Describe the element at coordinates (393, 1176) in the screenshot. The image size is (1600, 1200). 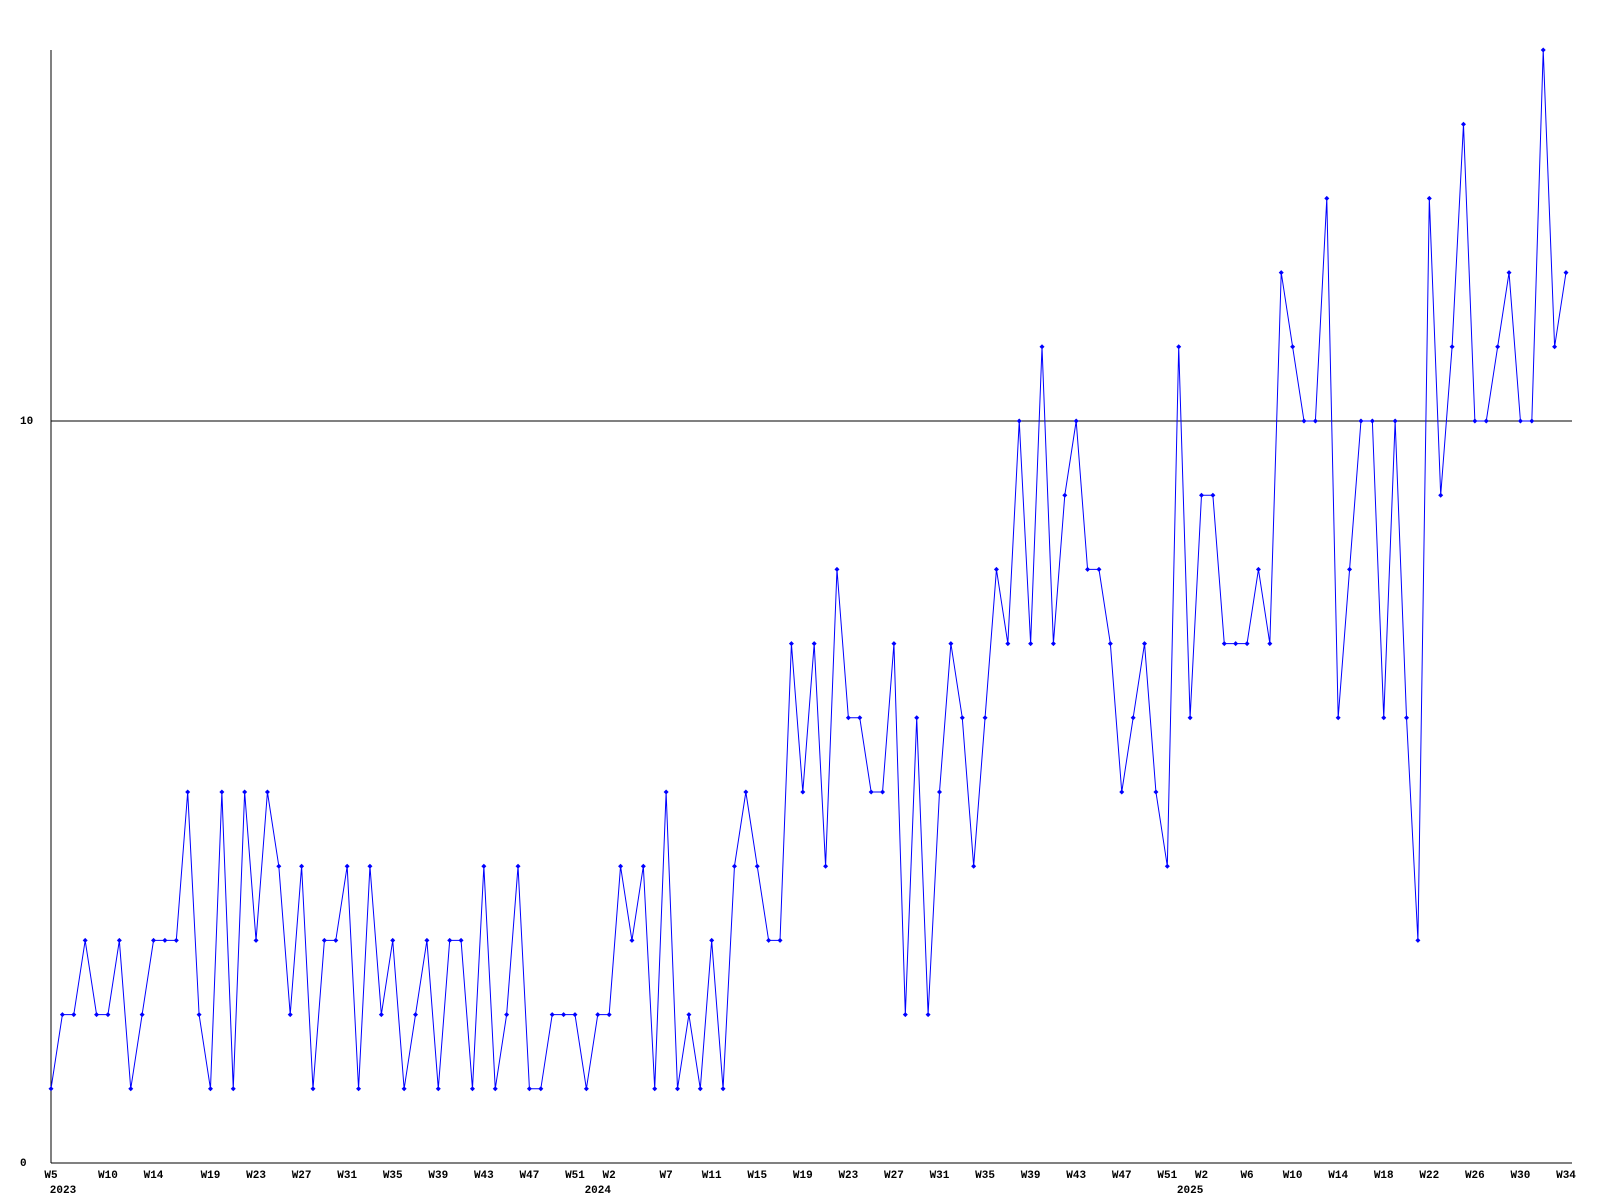
I see `x-tick-label: W35` at that location.